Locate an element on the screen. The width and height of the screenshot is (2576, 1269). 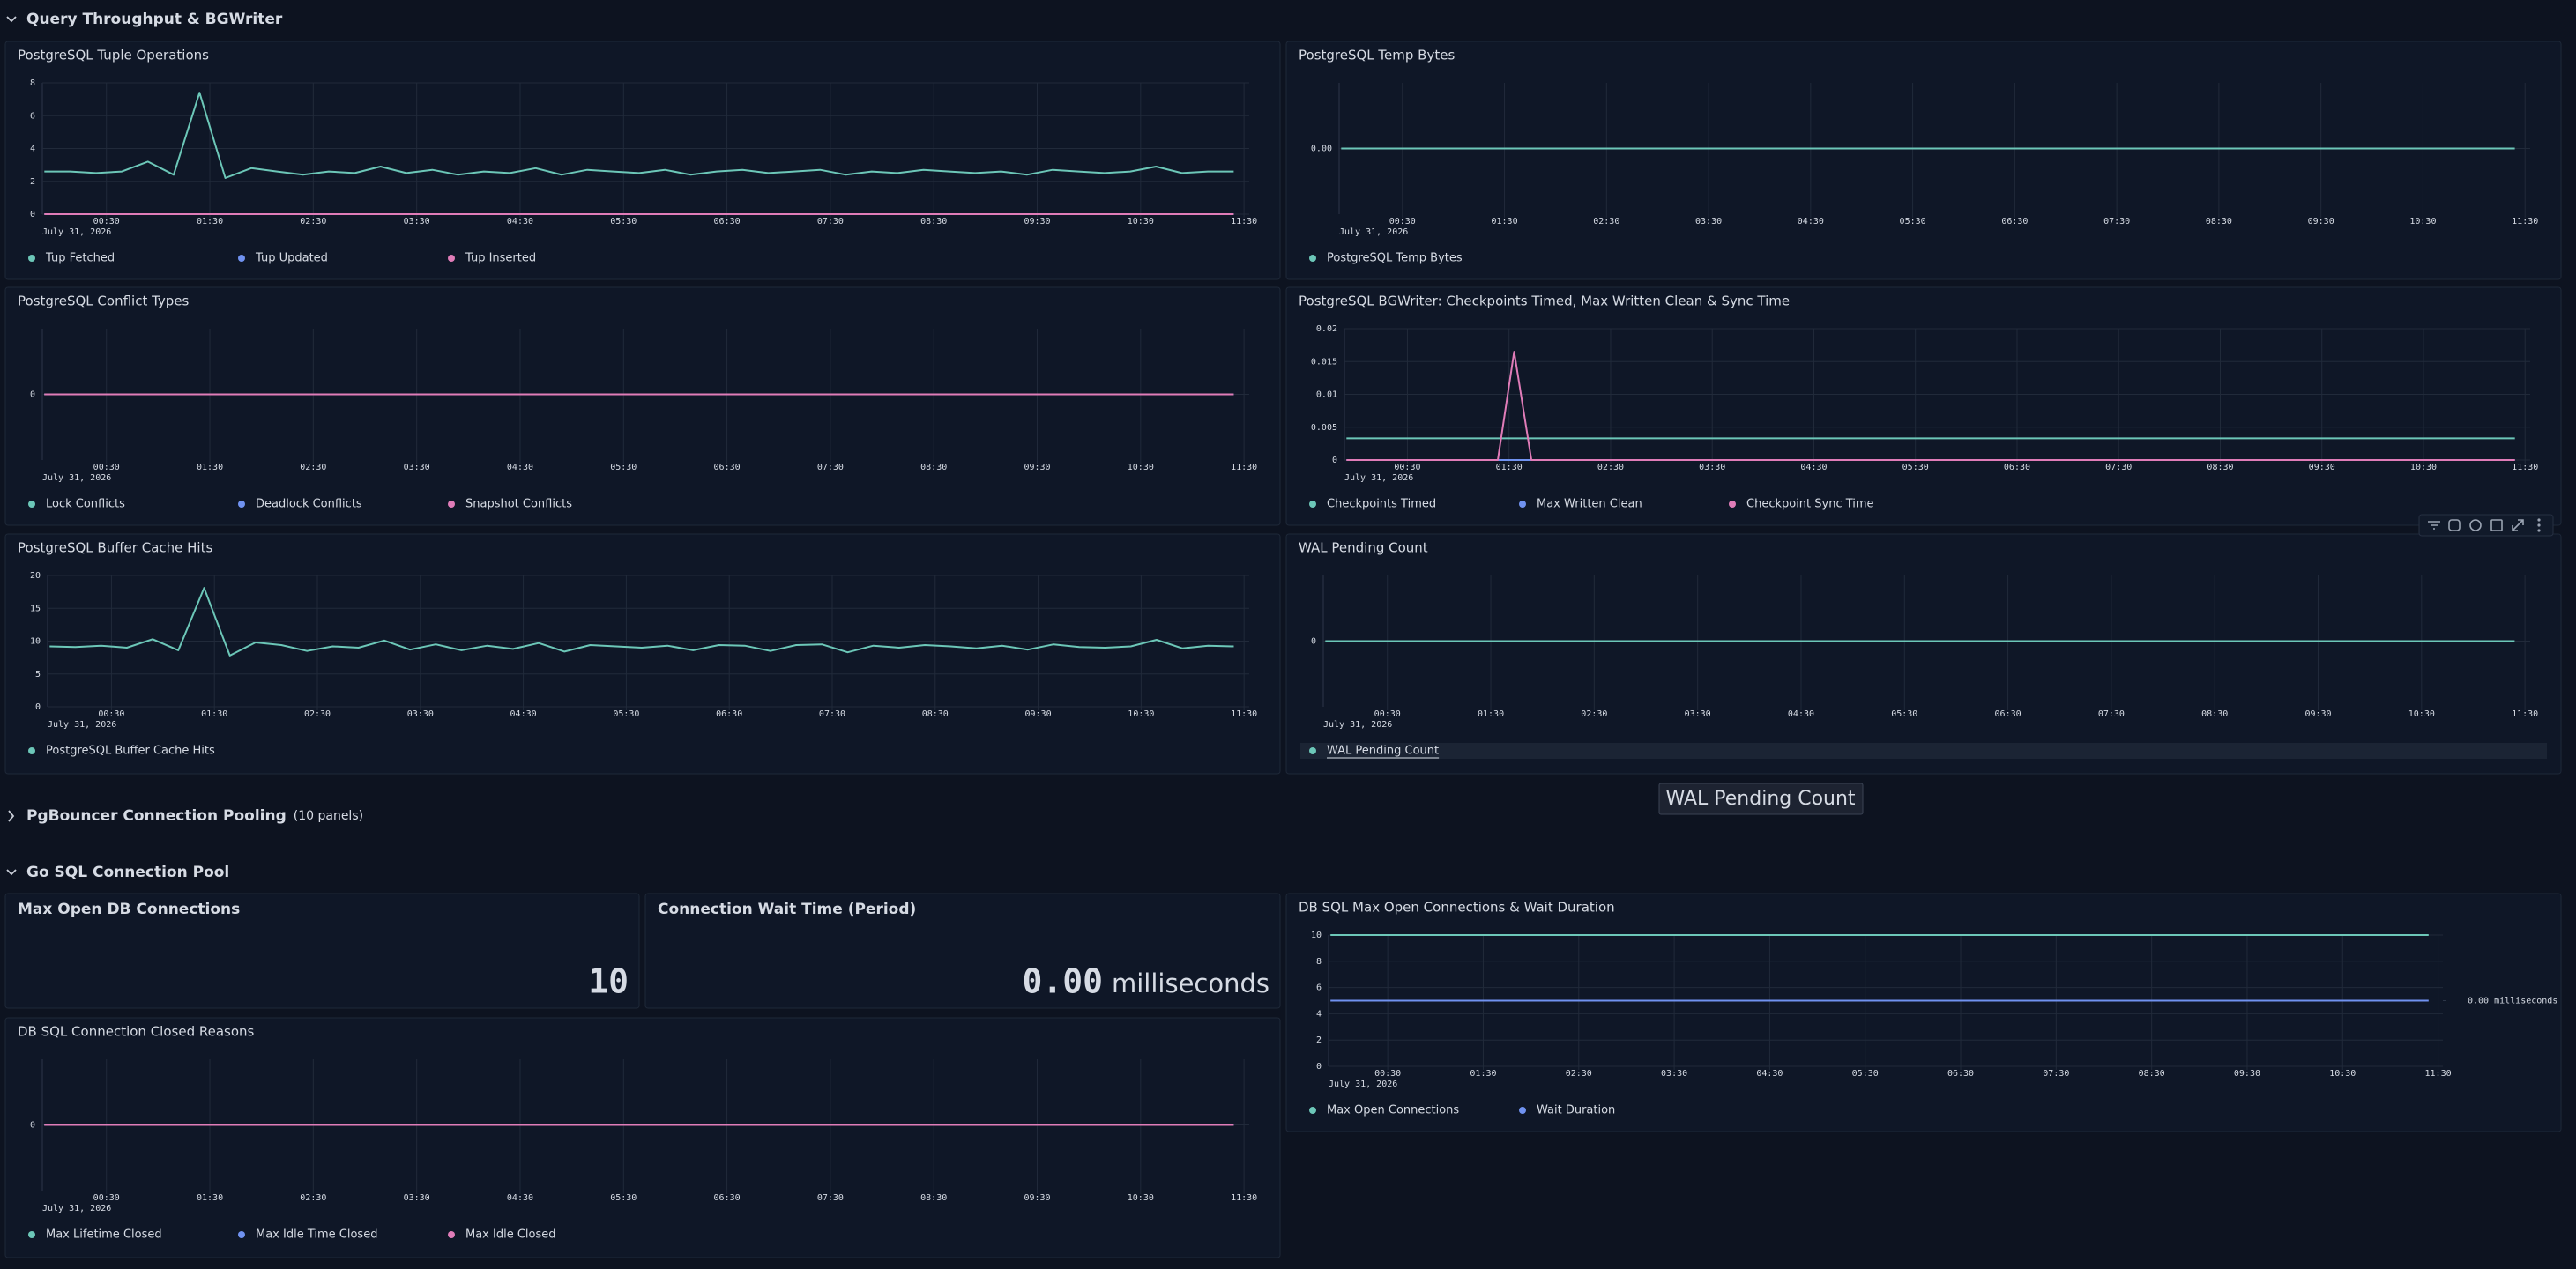
x-tick-label: 06:30 is located at coordinates (727, 468).